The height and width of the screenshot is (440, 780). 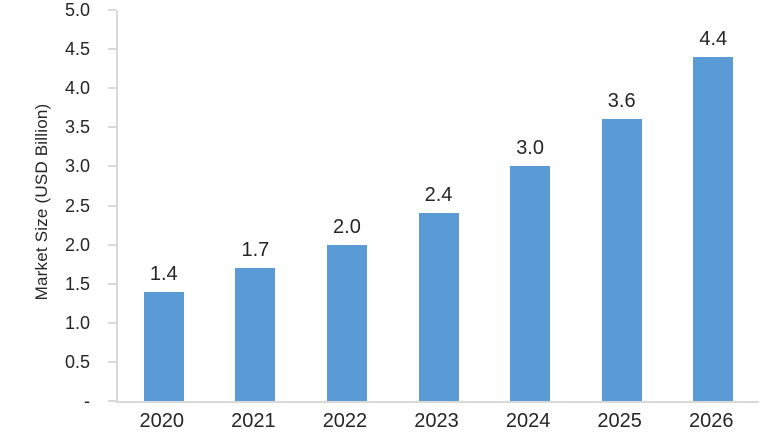 What do you see at coordinates (256, 205) in the screenshot?
I see `bar-column: 1.7` at bounding box center [256, 205].